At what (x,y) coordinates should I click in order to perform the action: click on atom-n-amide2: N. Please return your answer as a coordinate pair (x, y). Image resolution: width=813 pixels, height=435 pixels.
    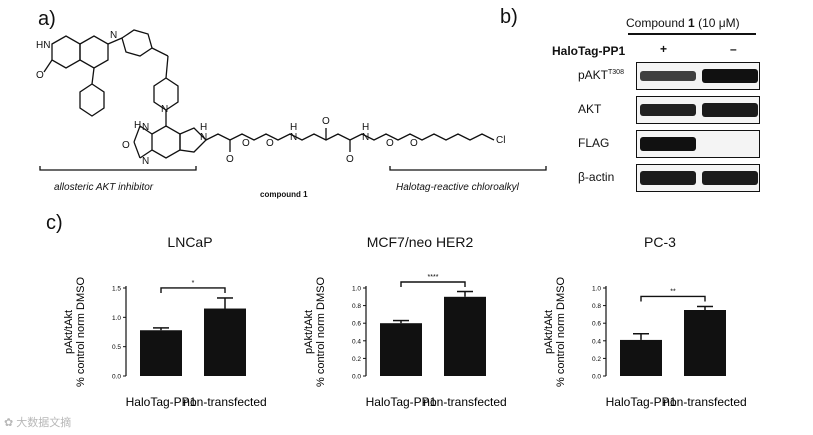
    Looking at the image, I should click on (293, 137).